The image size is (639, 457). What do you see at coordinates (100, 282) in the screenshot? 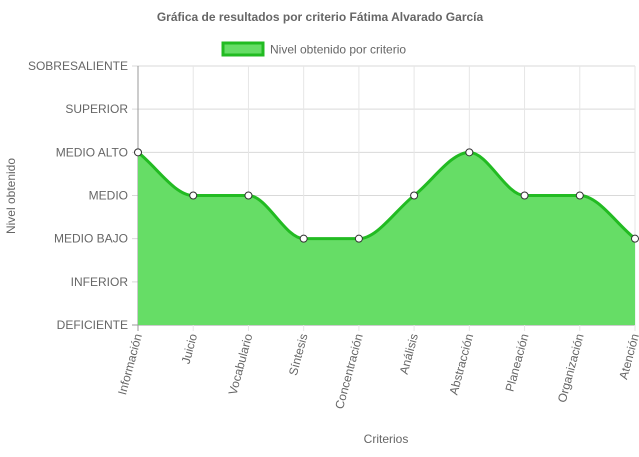
I see `y-tick-label: INFERIOR` at bounding box center [100, 282].